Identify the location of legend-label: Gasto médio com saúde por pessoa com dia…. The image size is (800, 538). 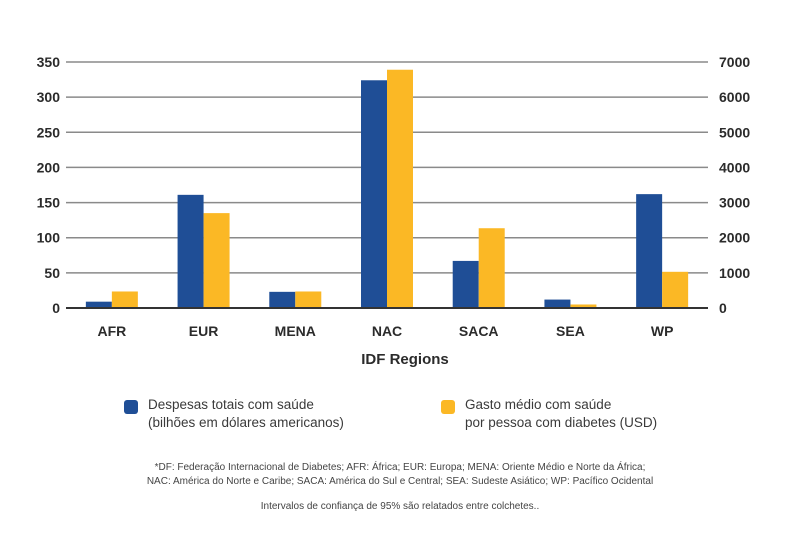
(561, 414).